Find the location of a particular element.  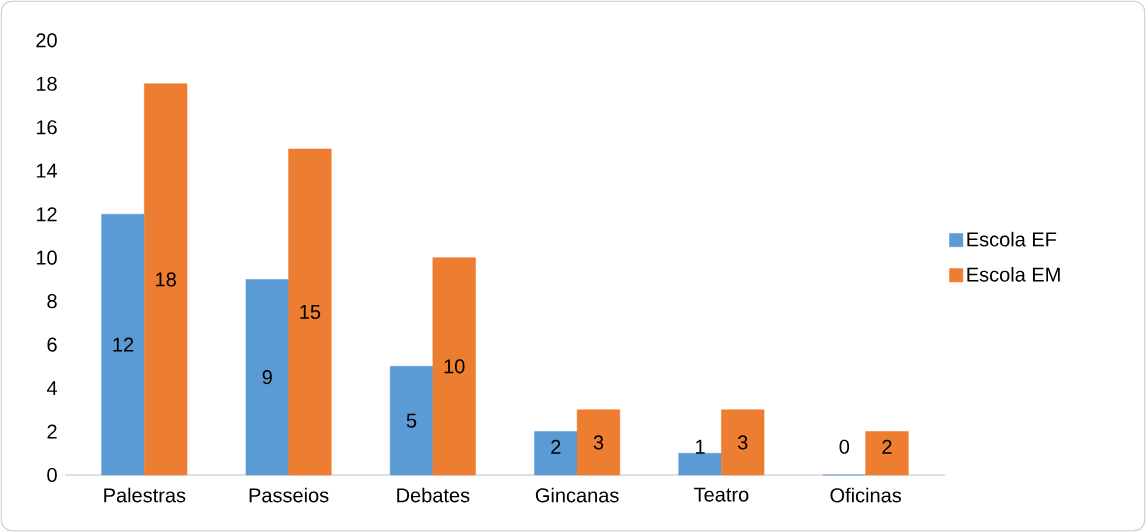

x-tick-label: Passeios is located at coordinates (289, 495).